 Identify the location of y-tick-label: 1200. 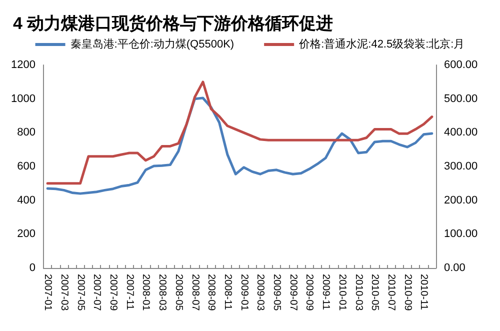
(23, 65).